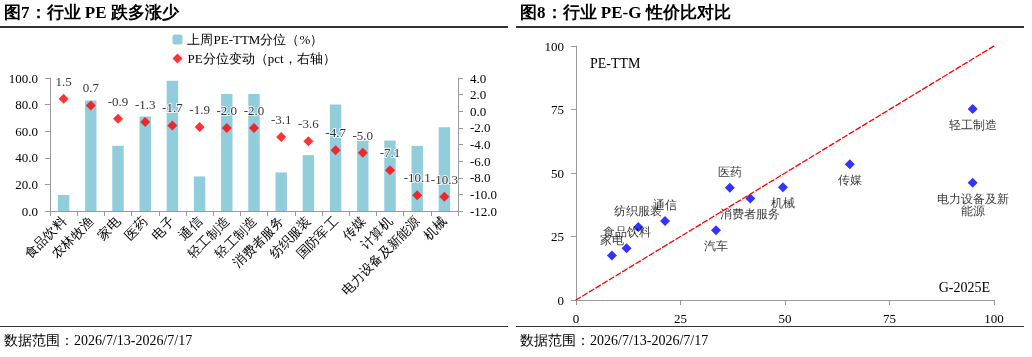 The height and width of the screenshot is (357, 1032). Describe the element at coordinates (255, 39) in the screenshot. I see `legend-label: 上周PE-TTM分位（%）` at that location.